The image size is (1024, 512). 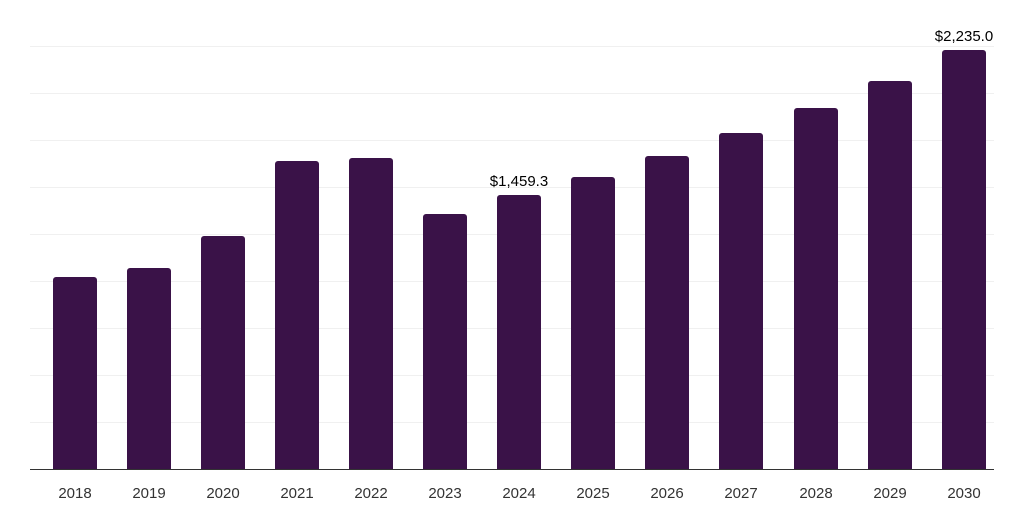 I want to click on bar-2028, so click(x=816, y=288).